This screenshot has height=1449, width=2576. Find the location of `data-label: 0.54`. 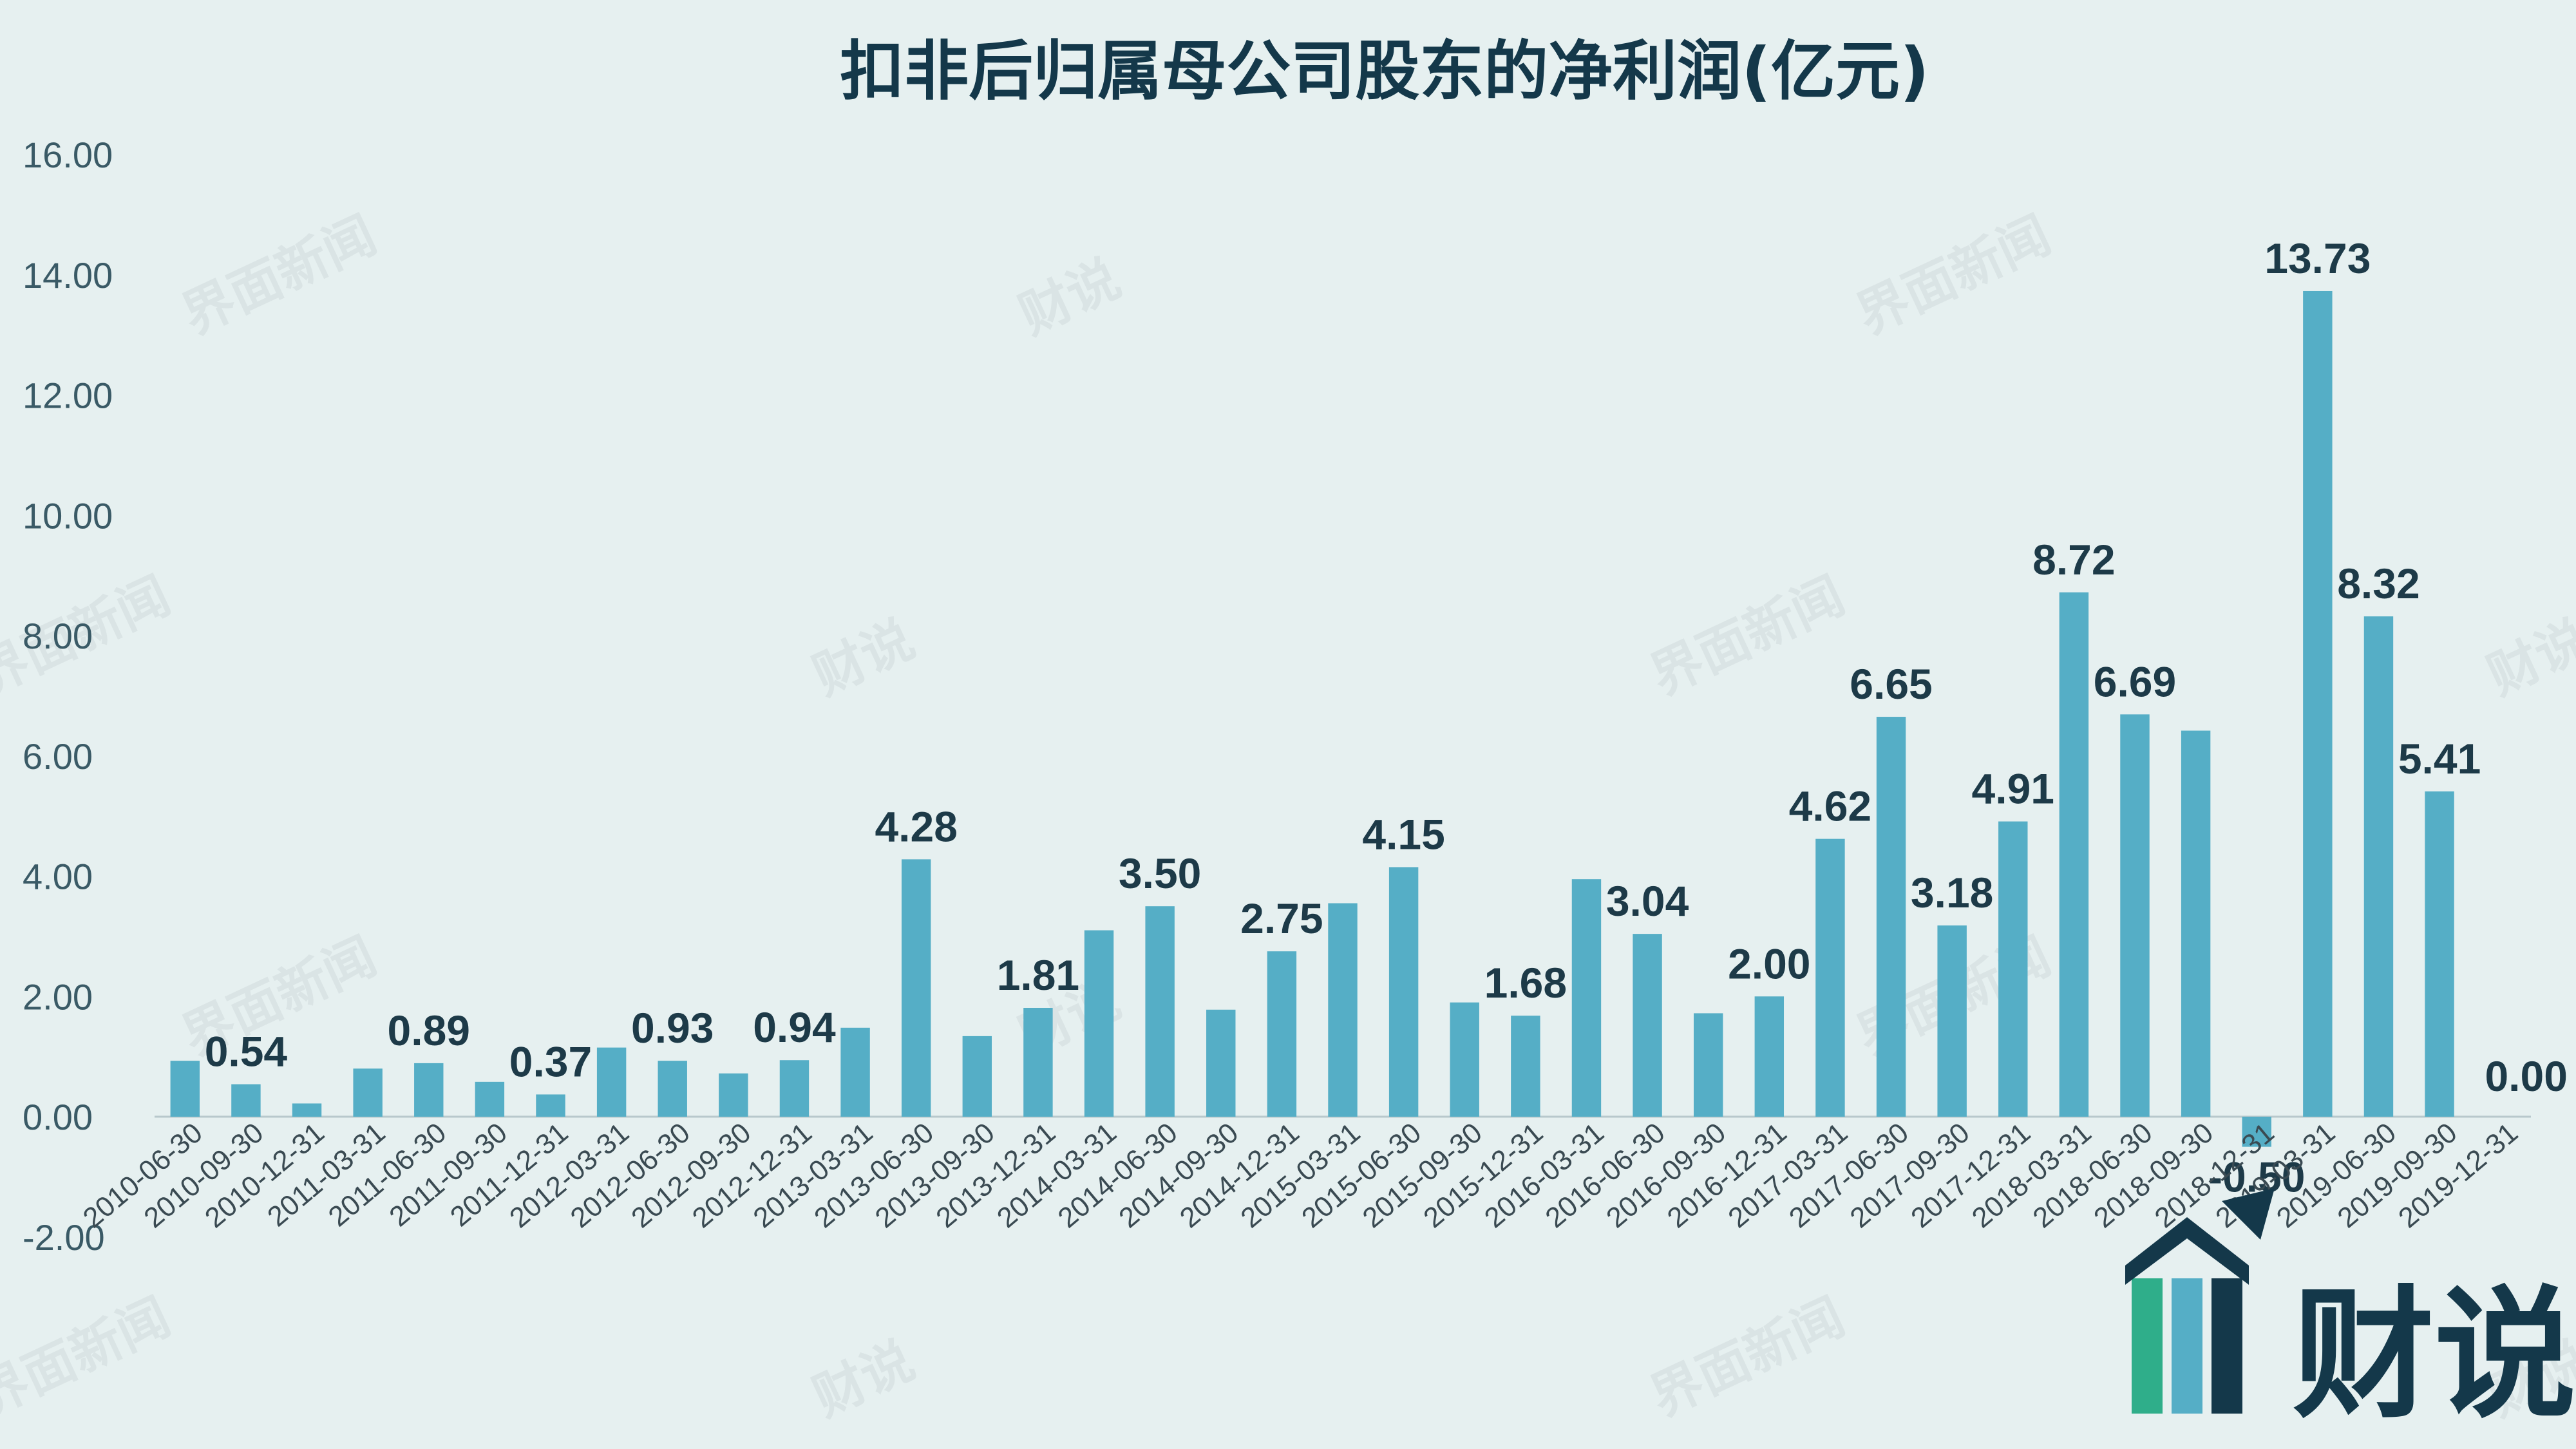

data-label: 0.54 is located at coordinates (247, 1051).